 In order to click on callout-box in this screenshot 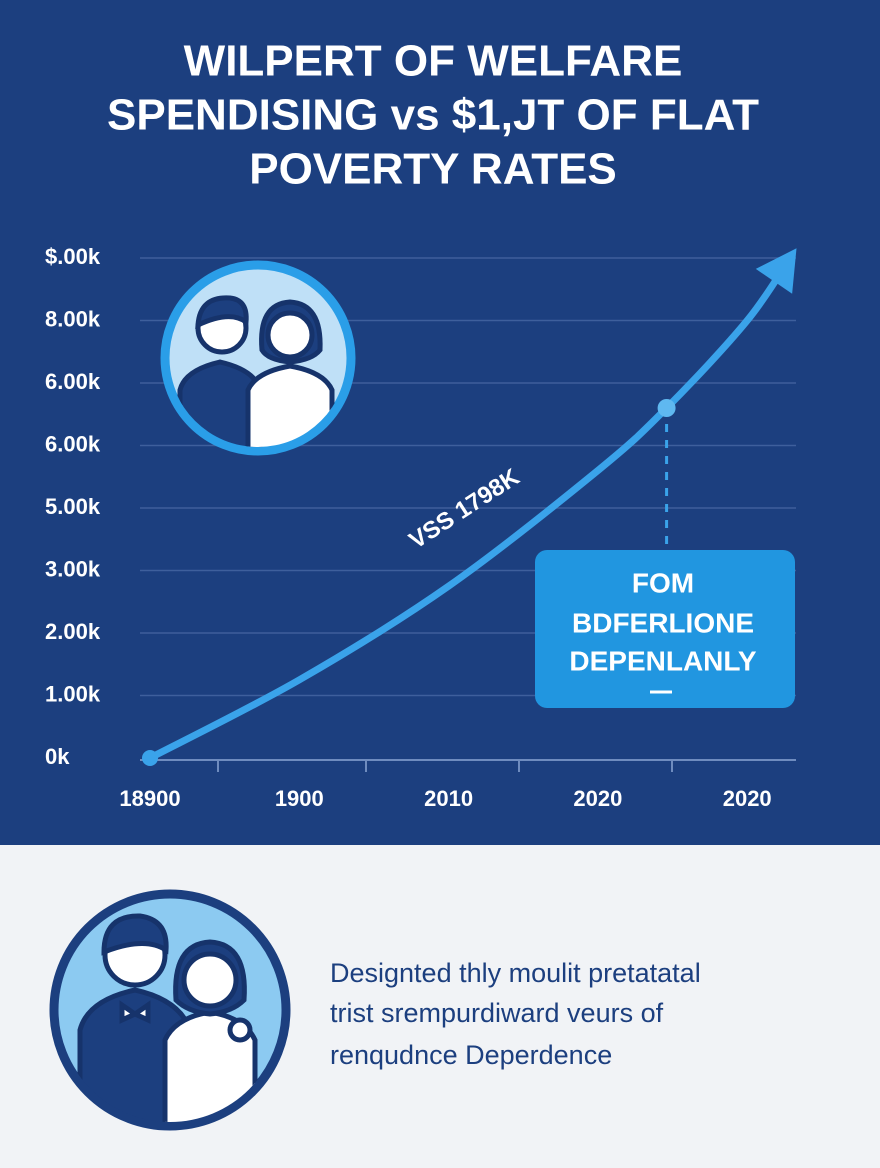, I will do `click(665, 629)`.